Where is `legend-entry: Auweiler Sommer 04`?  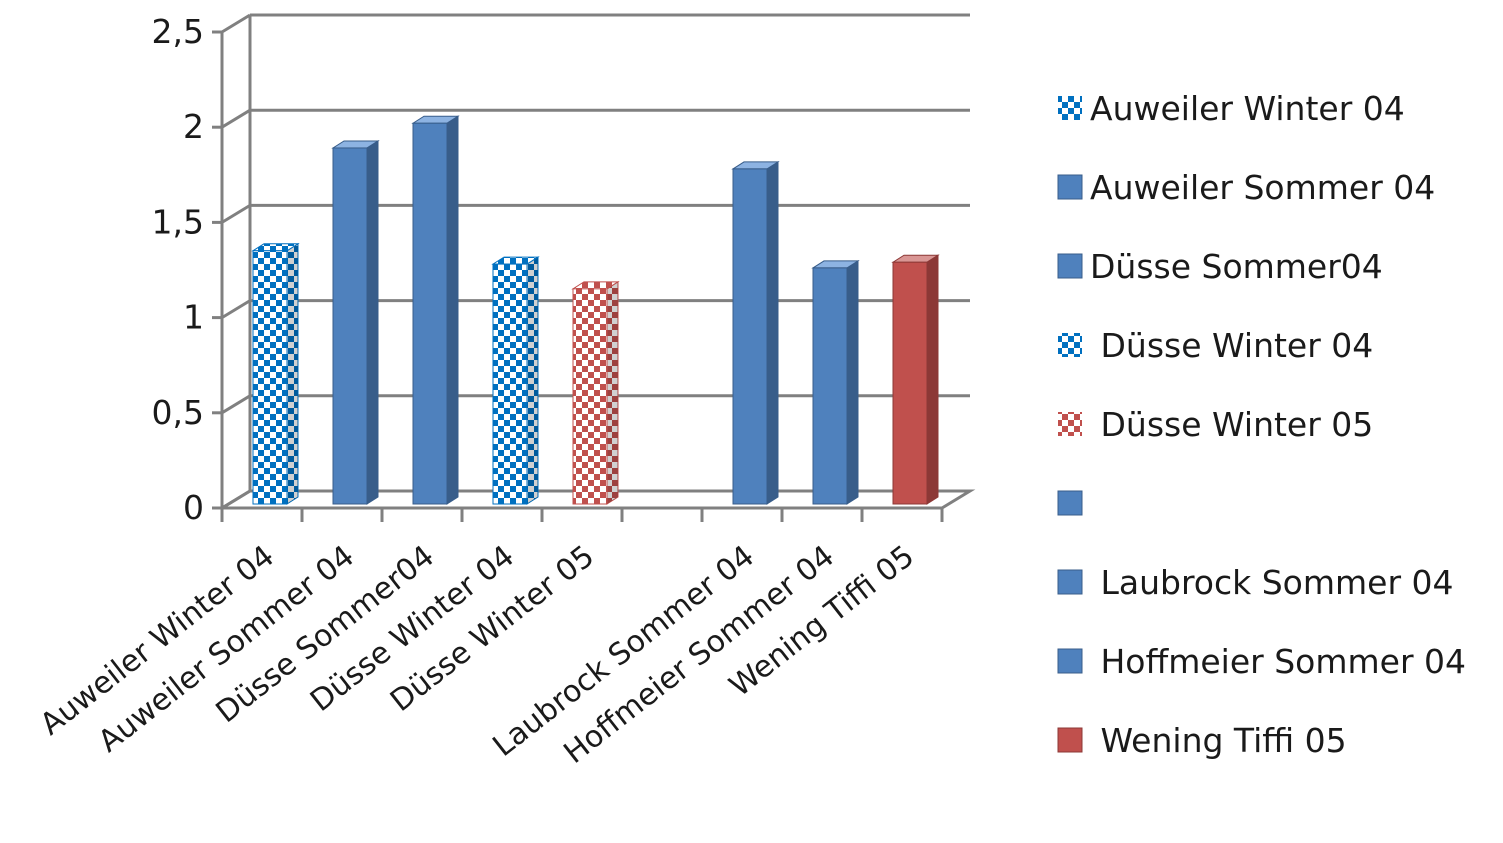 legend-entry: Auweiler Sommer 04 is located at coordinates (1246, 187).